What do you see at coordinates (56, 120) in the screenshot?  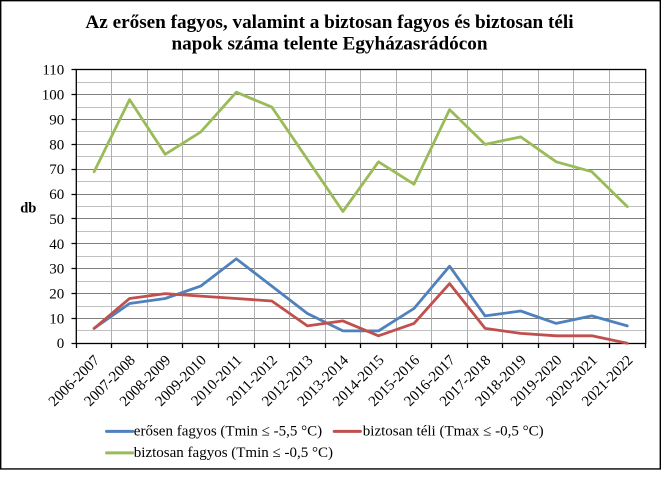 I see `svg-text: 90` at bounding box center [56, 120].